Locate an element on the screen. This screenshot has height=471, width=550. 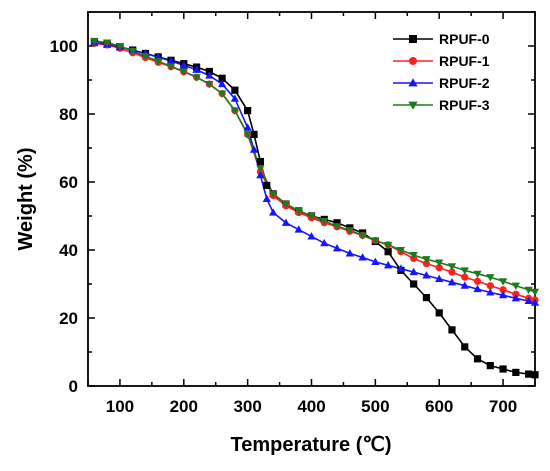
y-axis-title: Weight (%) is located at coordinates (26, 199).